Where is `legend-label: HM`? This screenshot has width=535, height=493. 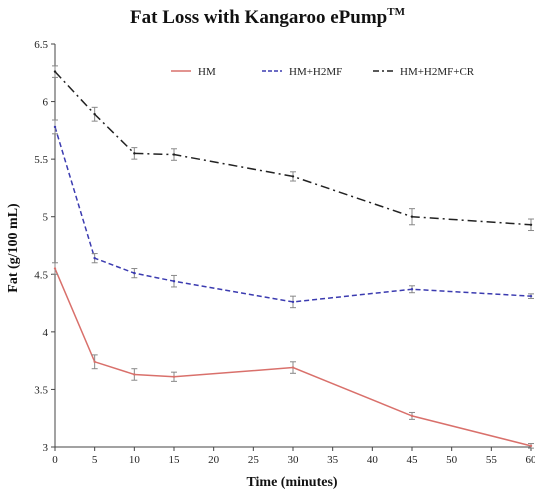 legend-label: HM is located at coordinates (207, 72).